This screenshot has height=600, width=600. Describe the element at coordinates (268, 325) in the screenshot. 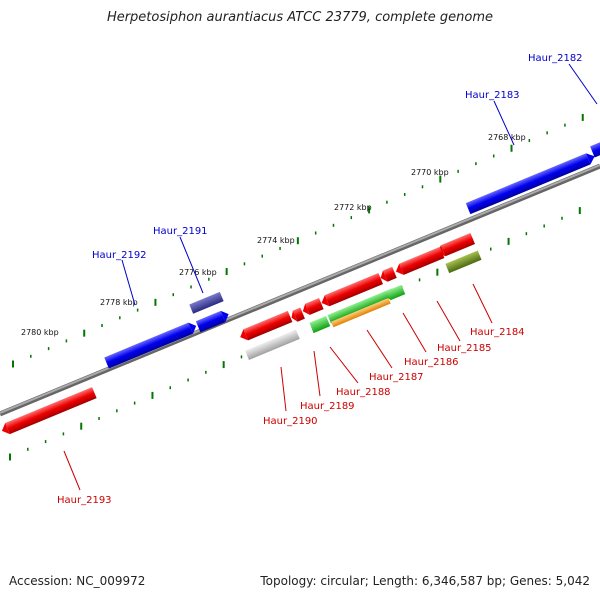

I see `gene-haur-2190-red` at that location.